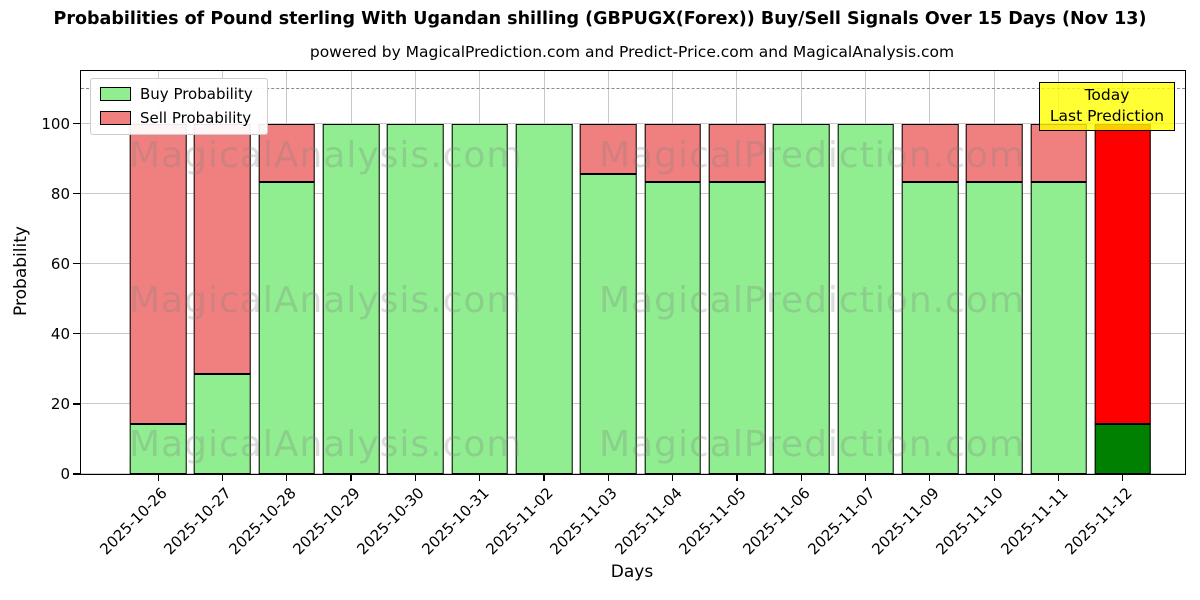  What do you see at coordinates (65, 474) in the screenshot?
I see `y-tick-label: 0` at bounding box center [65, 474].